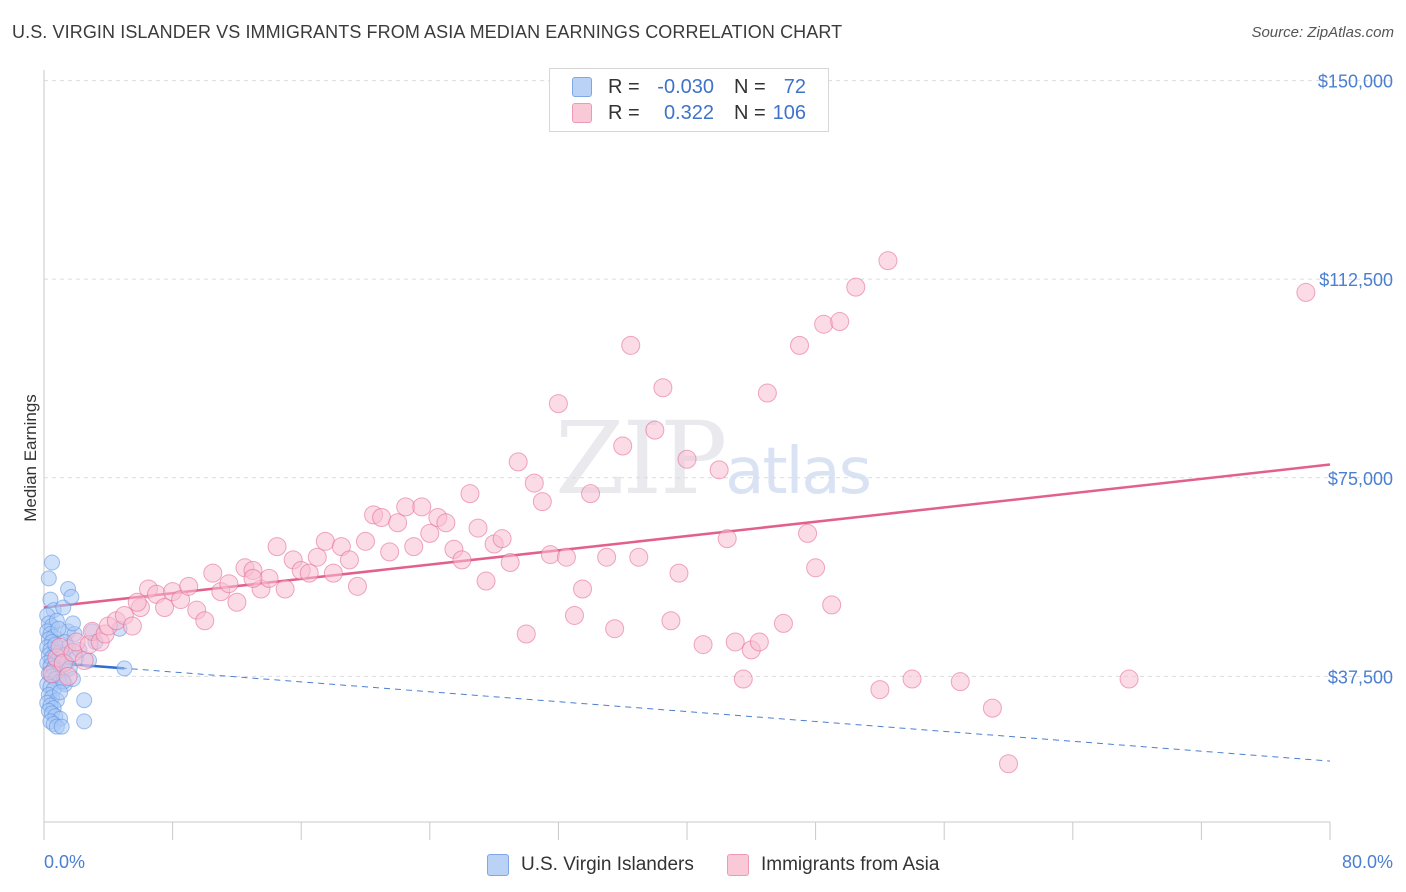 This screenshot has width=1406, height=892. What do you see at coordinates (687, 711) in the screenshot?
I see `trend-virgin-islanders-dashed` at bounding box center [687, 711].